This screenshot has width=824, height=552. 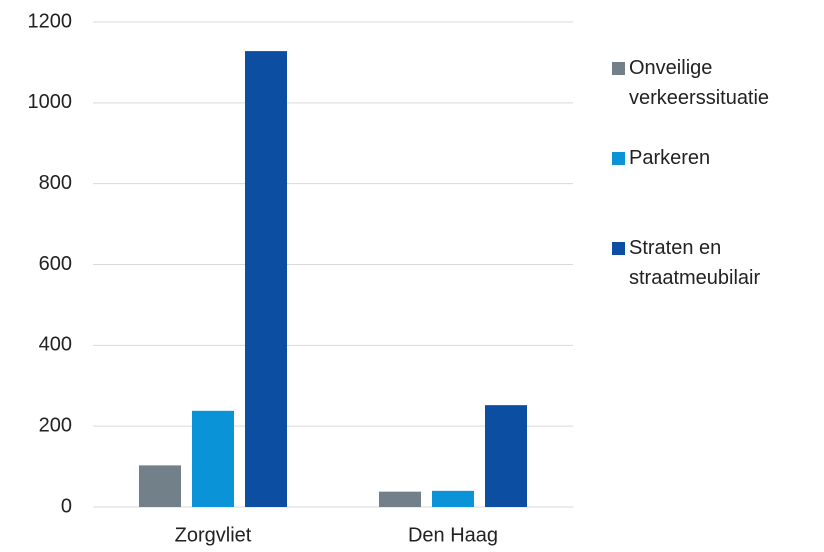 What do you see at coordinates (714, 158) in the screenshot?
I see `legend-entry: Parkeren` at bounding box center [714, 158].